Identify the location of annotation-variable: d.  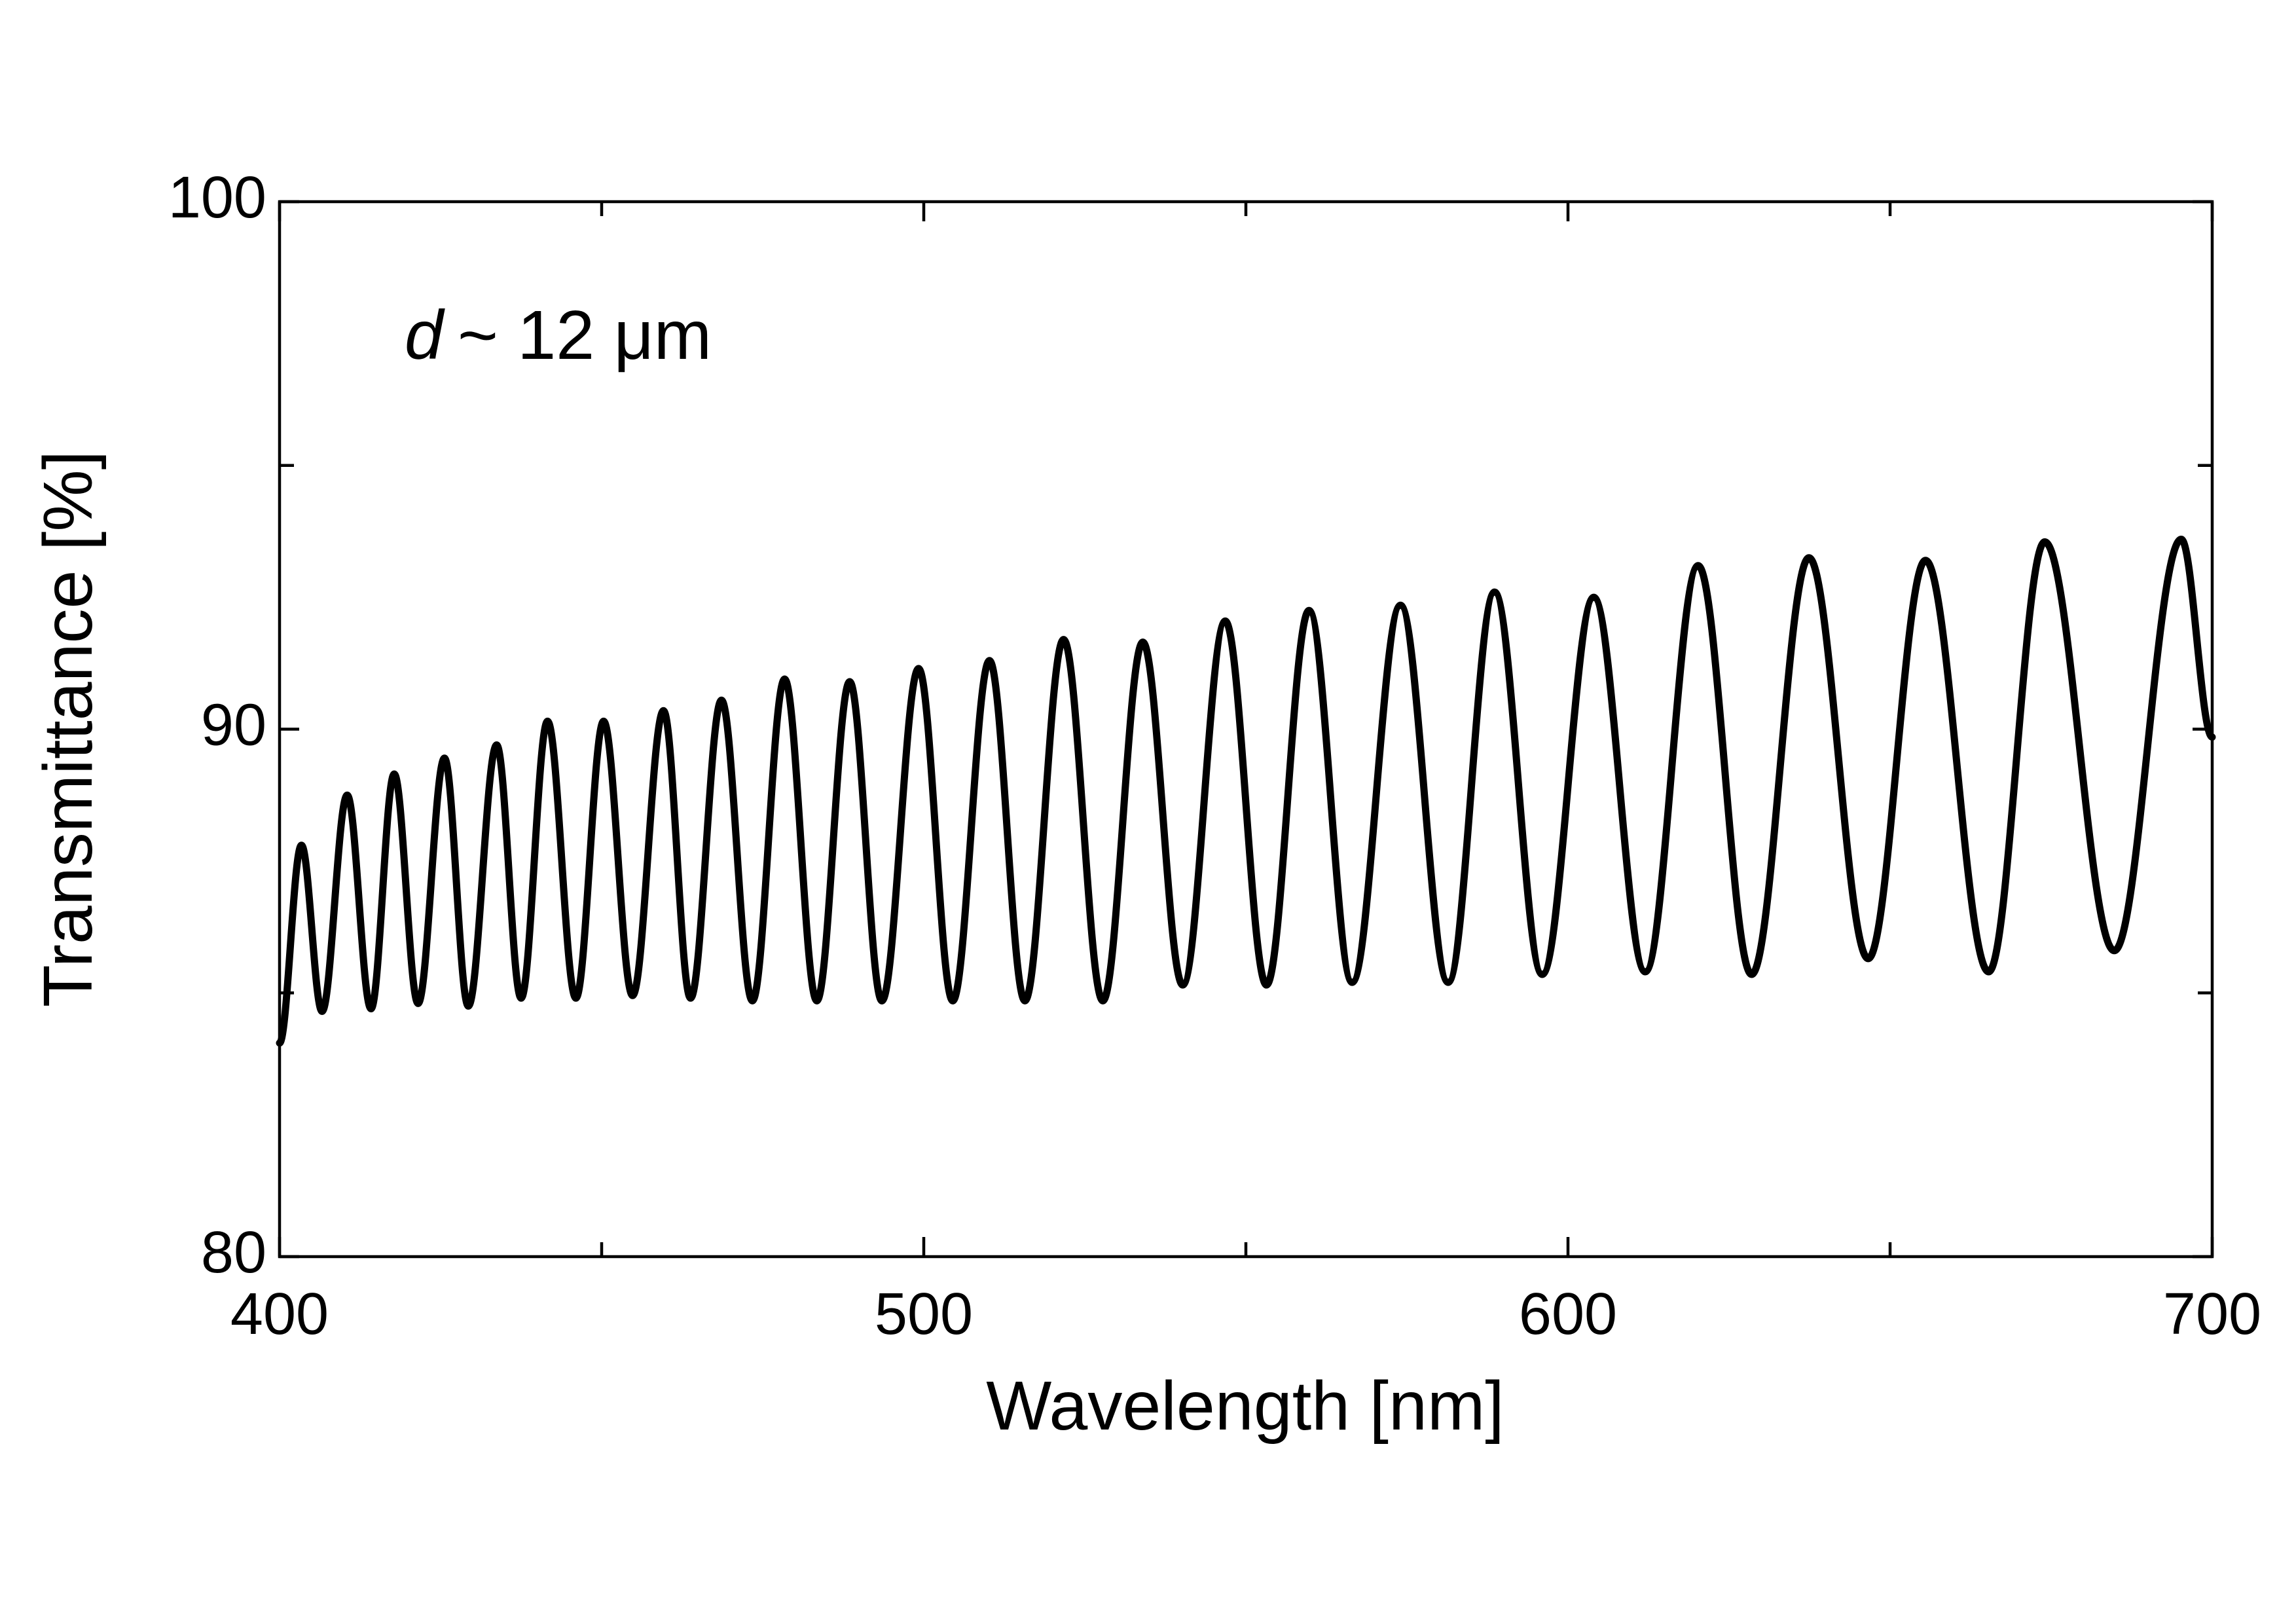
(425, 335).